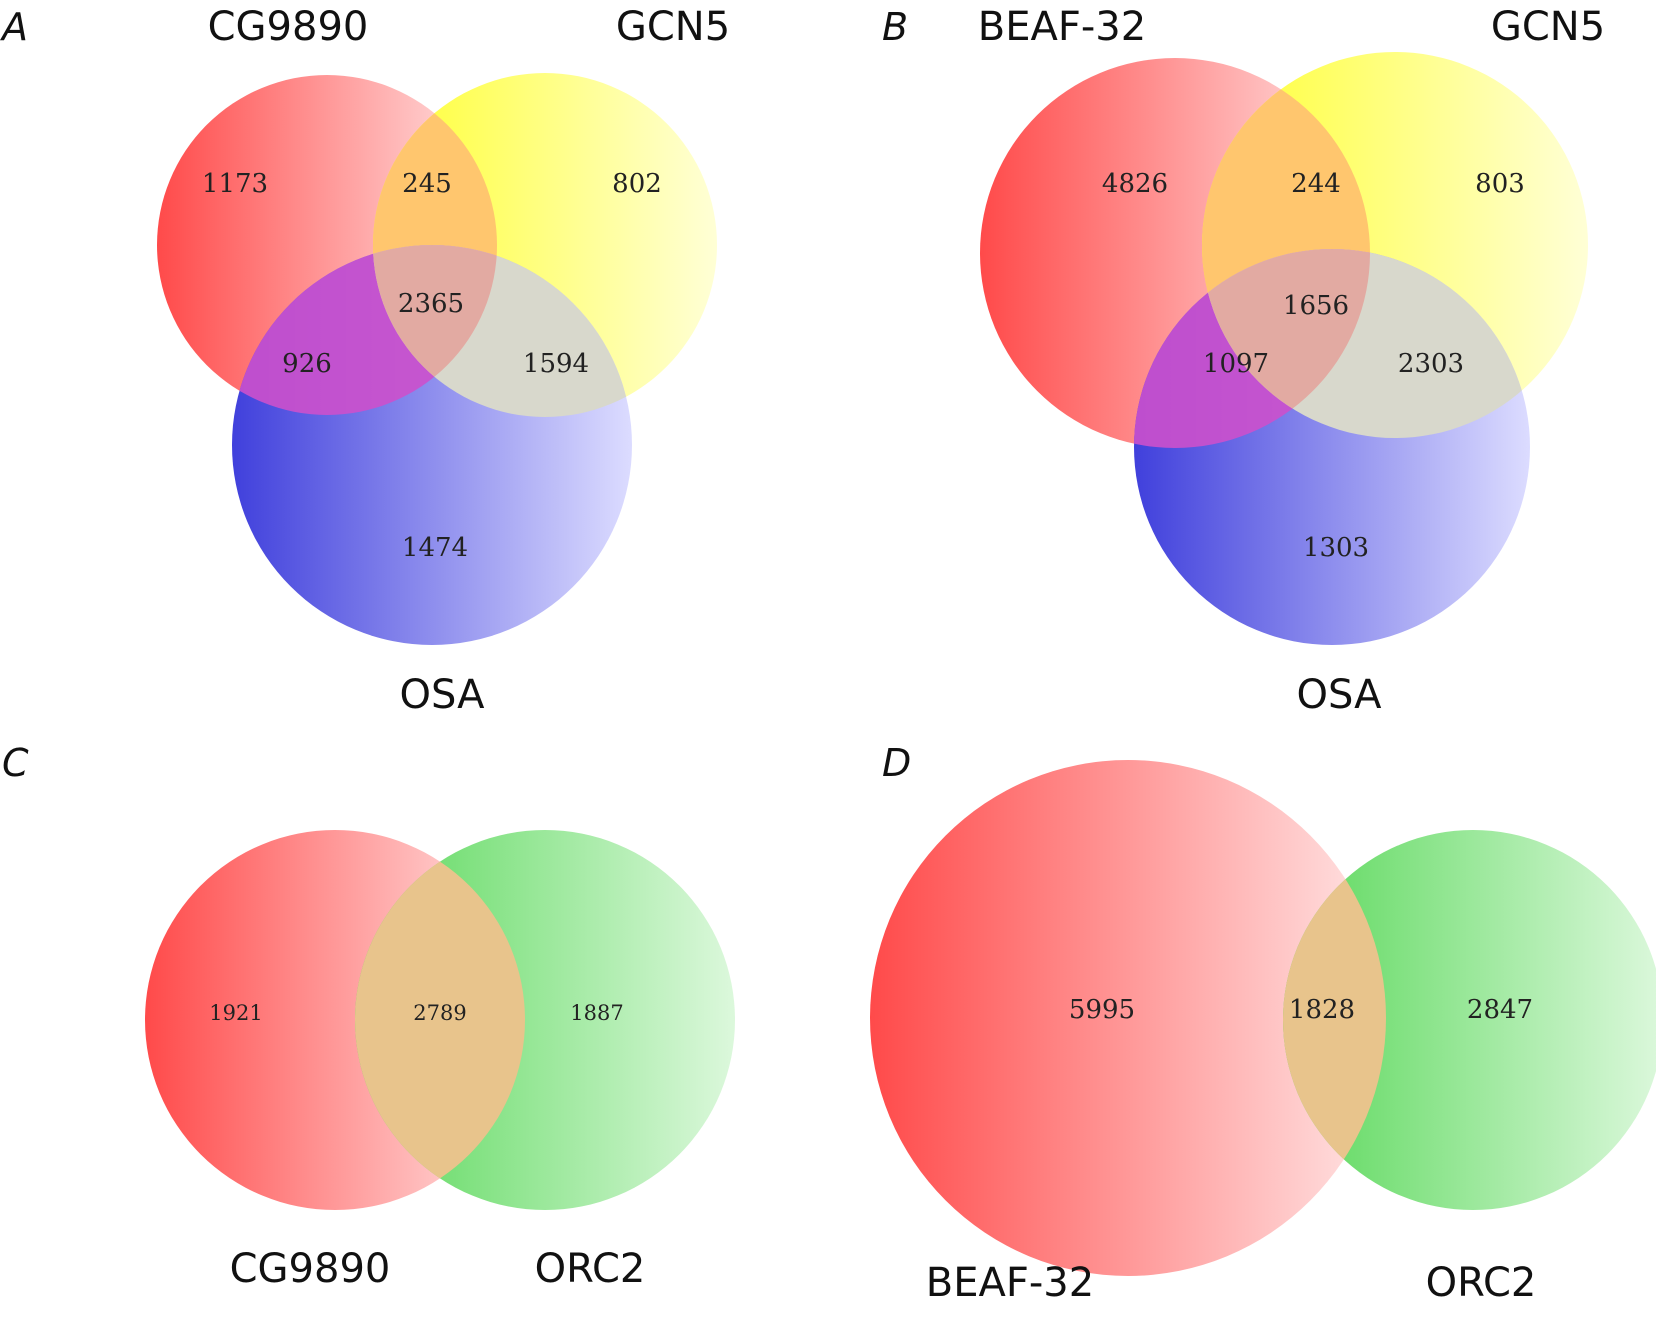  I want to click on overlap-cg9890-osa, so click(364, 330).